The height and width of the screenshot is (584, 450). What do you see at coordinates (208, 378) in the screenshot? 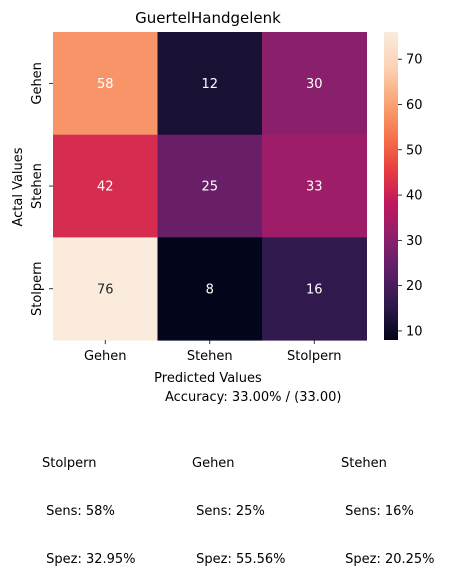
I see `x-axis-label: Predicted Values` at bounding box center [208, 378].